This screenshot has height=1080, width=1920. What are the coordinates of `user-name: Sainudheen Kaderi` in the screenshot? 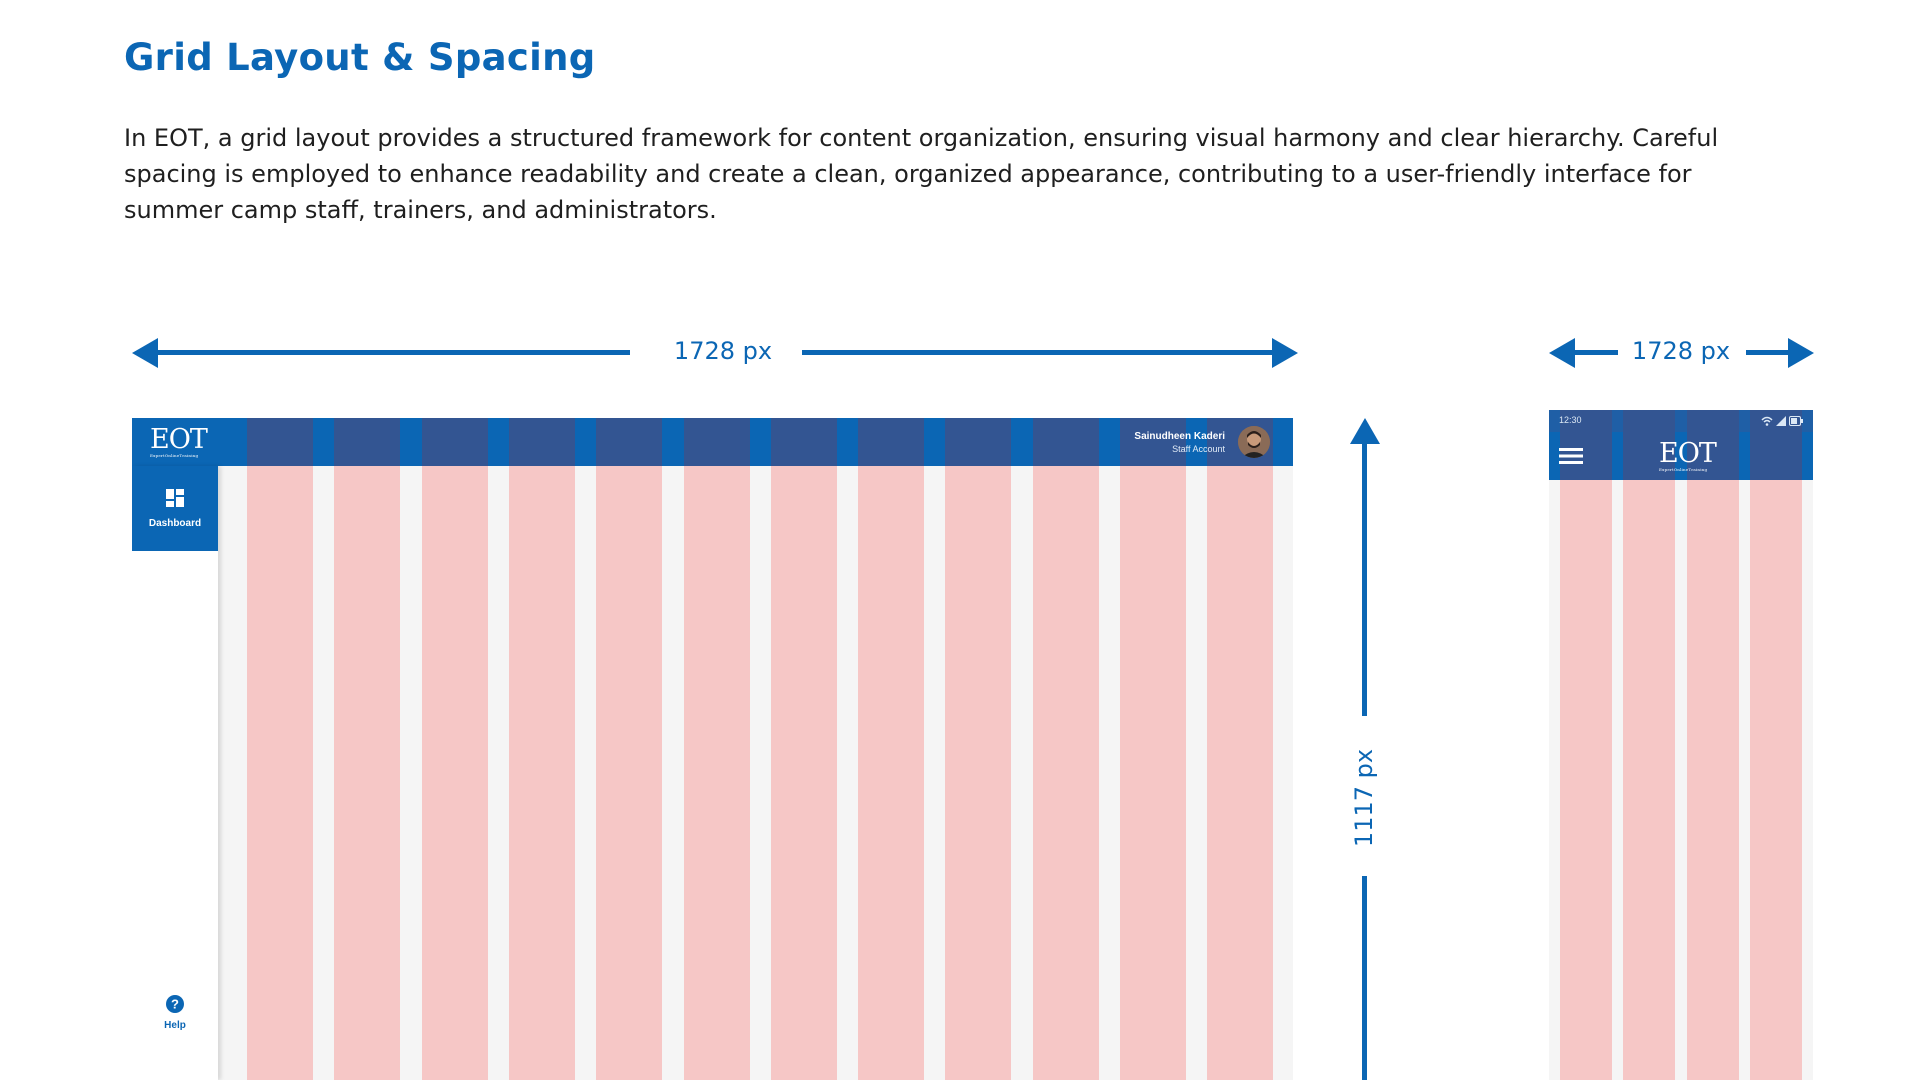 It's located at (1179, 436).